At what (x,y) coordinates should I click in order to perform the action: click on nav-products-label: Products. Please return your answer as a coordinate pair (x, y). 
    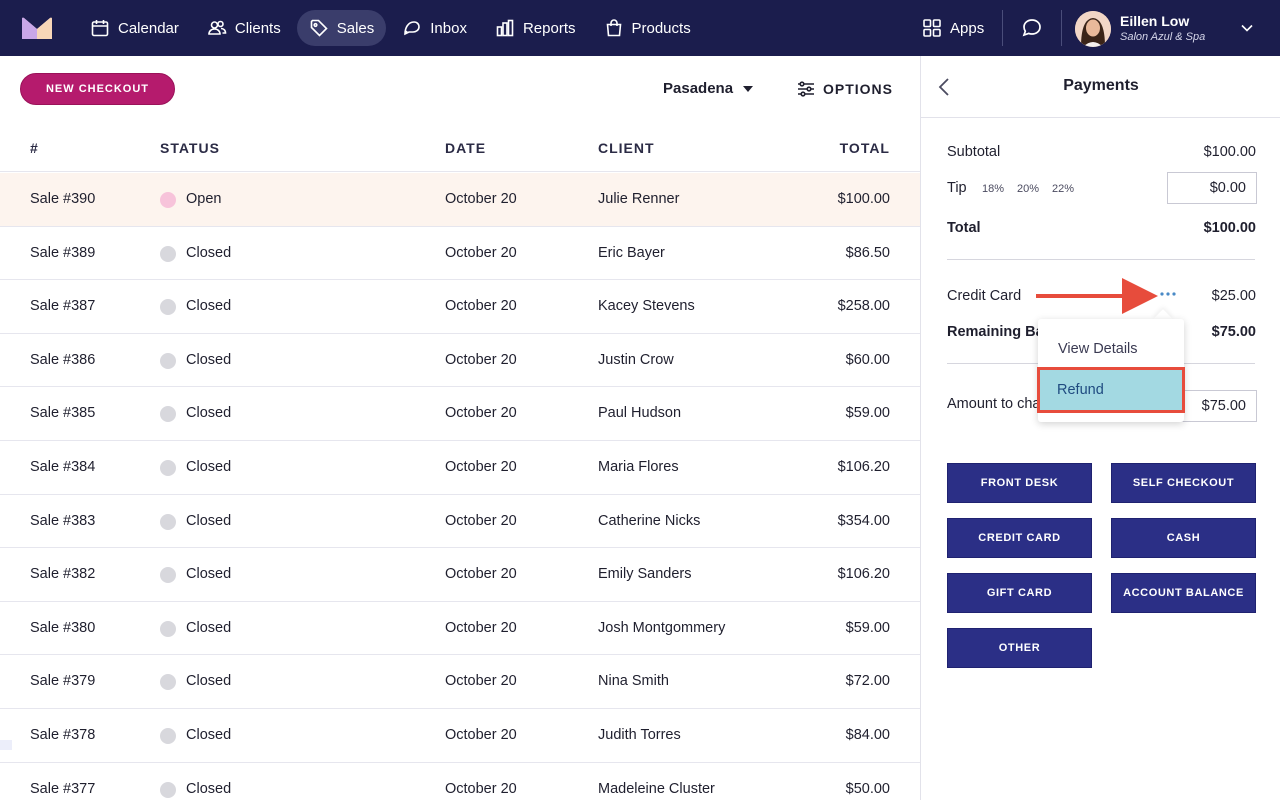
    Looking at the image, I should click on (661, 28).